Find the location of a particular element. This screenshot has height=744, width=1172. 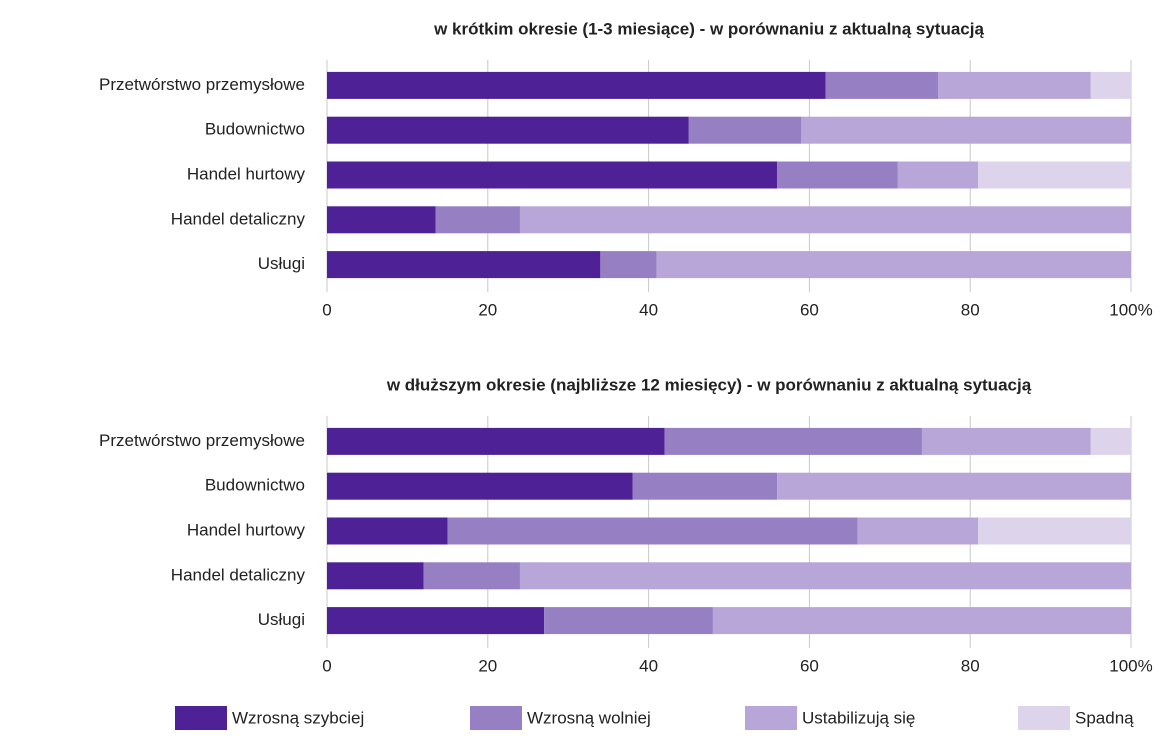

legend-label: Spadną is located at coordinates (1104, 717).